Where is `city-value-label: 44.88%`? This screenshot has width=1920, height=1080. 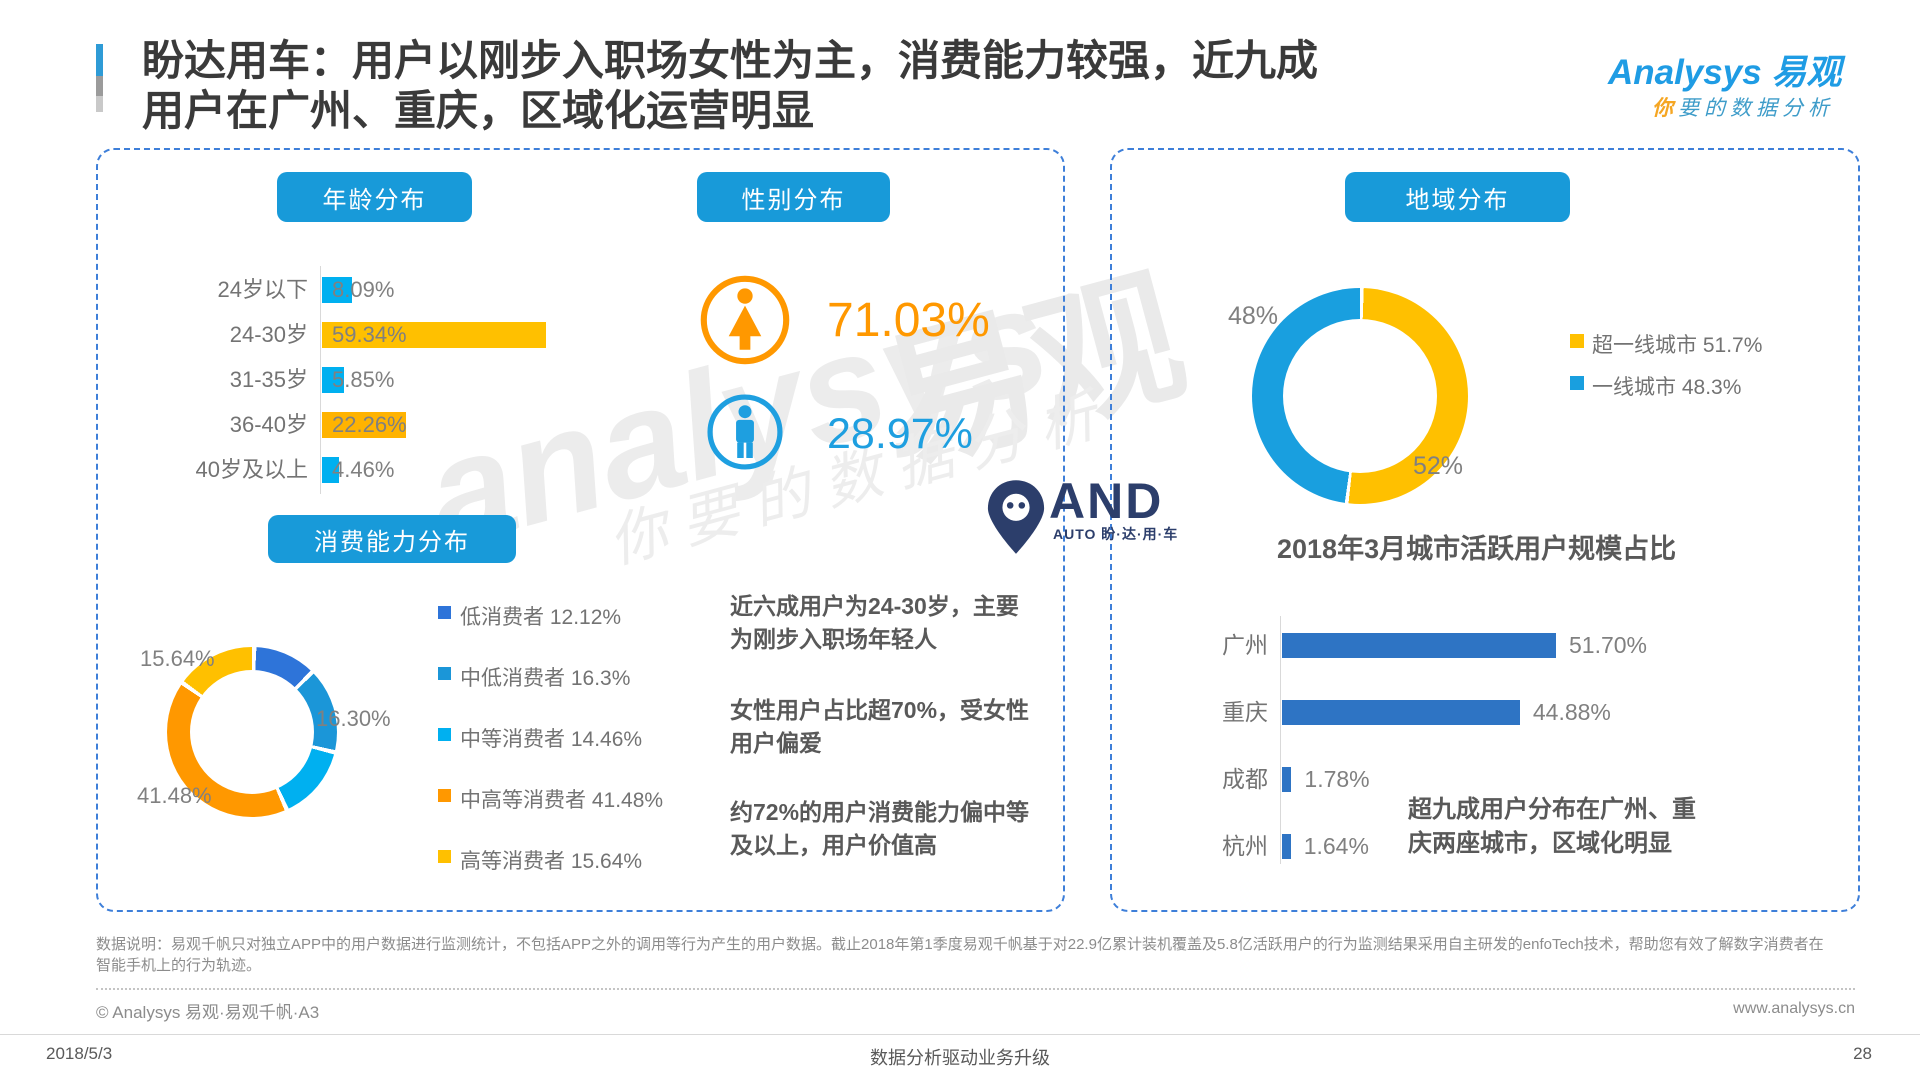
city-value-label: 44.88% is located at coordinates (1571, 712).